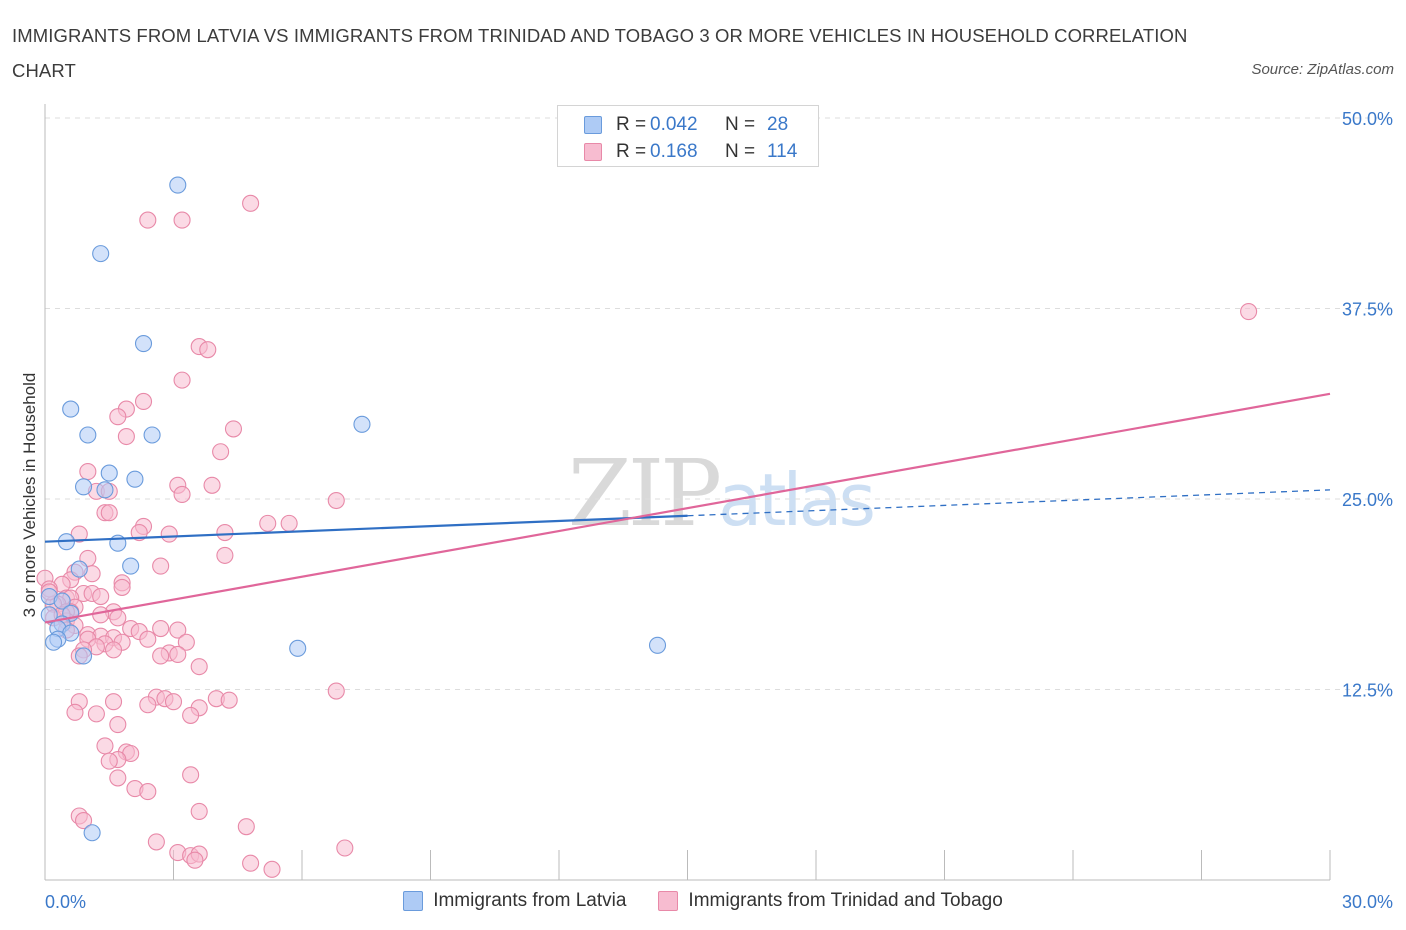 This screenshot has height=930, width=1406. I want to click on legend-n-label: N =, so click(740, 151).